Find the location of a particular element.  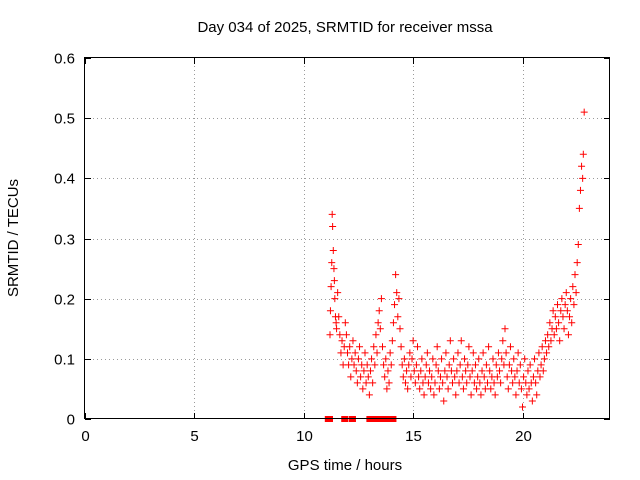

x-tick-label: 0 is located at coordinates (85, 436).